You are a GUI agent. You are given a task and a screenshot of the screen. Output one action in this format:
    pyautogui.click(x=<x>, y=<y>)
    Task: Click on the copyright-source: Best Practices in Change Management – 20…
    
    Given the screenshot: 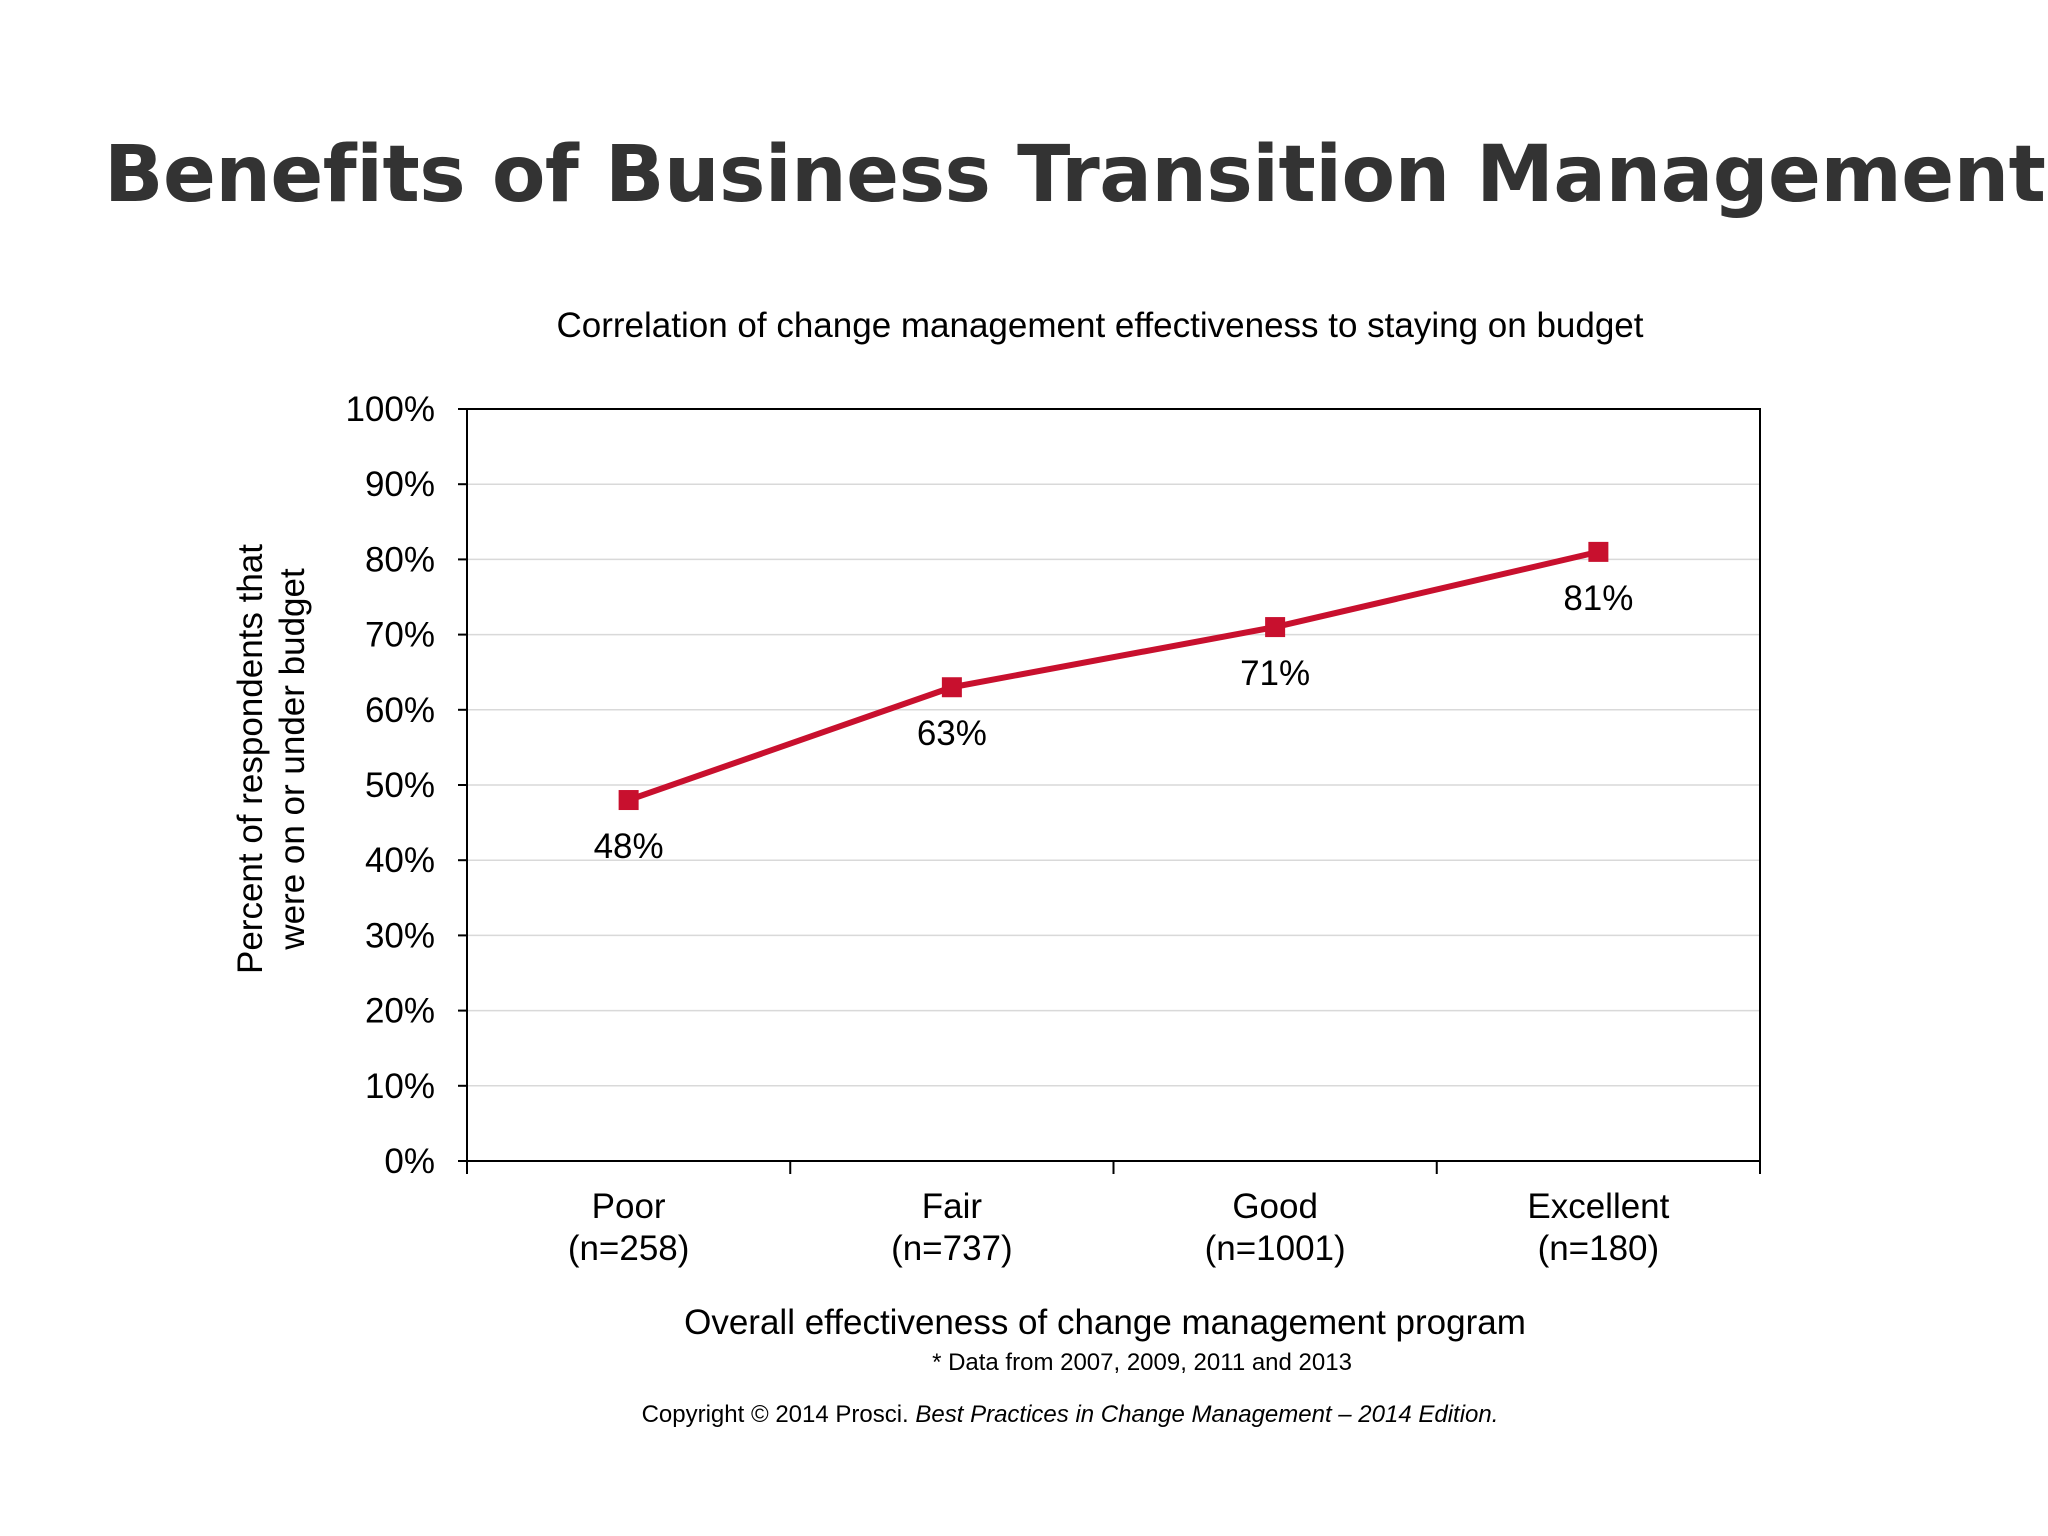 What is the action you would take?
    pyautogui.click(x=1207, y=1414)
    